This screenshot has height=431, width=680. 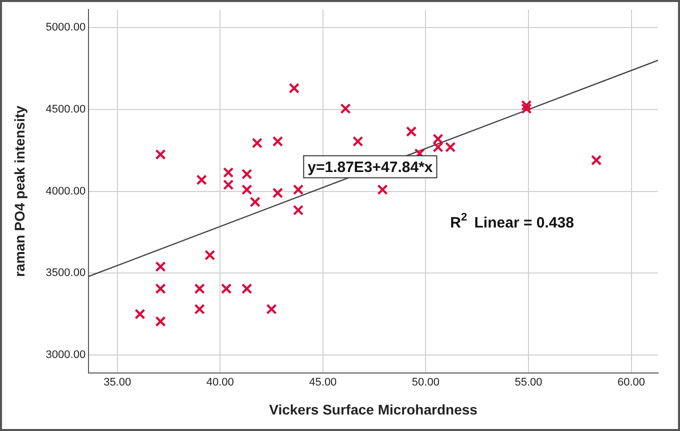 I want to click on x-tick-label: 55.00, so click(x=528, y=382).